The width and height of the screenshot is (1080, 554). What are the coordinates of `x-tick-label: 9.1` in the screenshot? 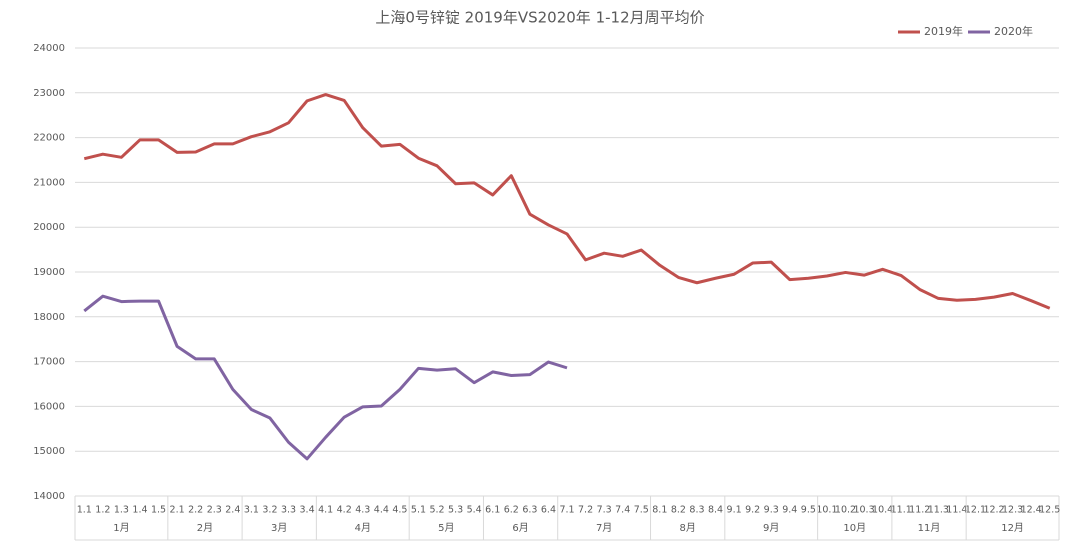 It's located at (734, 510).